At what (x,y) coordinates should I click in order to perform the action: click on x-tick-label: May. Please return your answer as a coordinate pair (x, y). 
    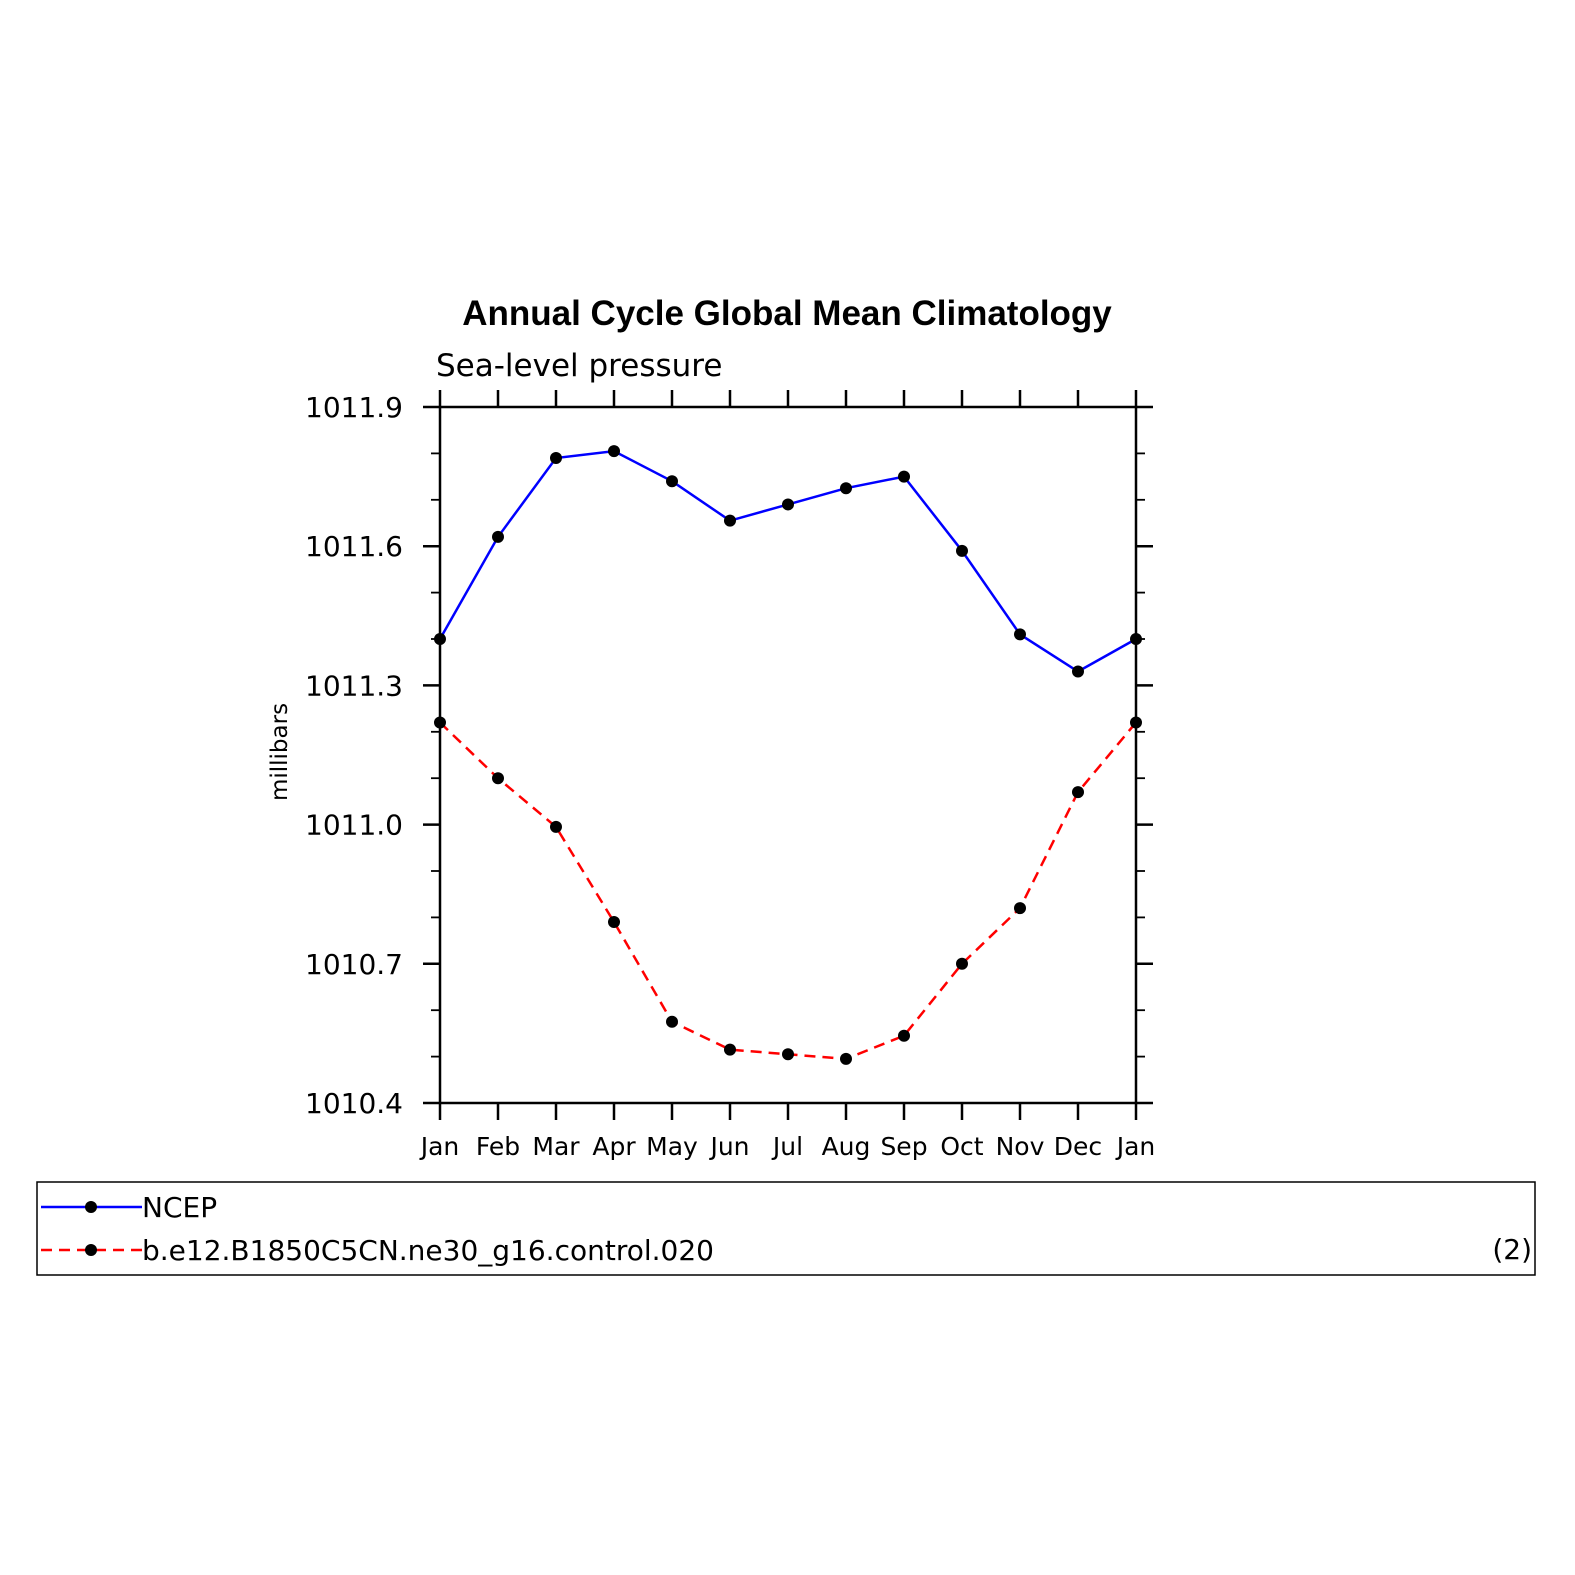
    Looking at the image, I should click on (672, 1146).